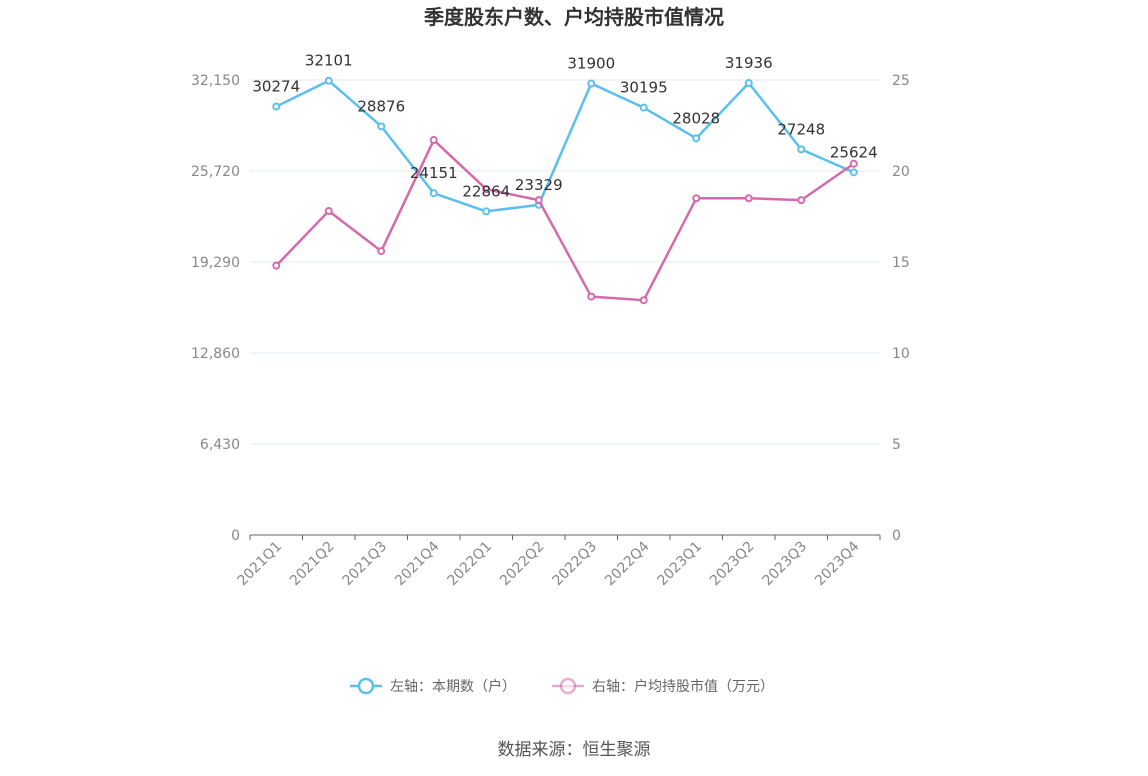 The width and height of the screenshot is (1148, 776). I want to click on data-label: 31900, so click(591, 64).